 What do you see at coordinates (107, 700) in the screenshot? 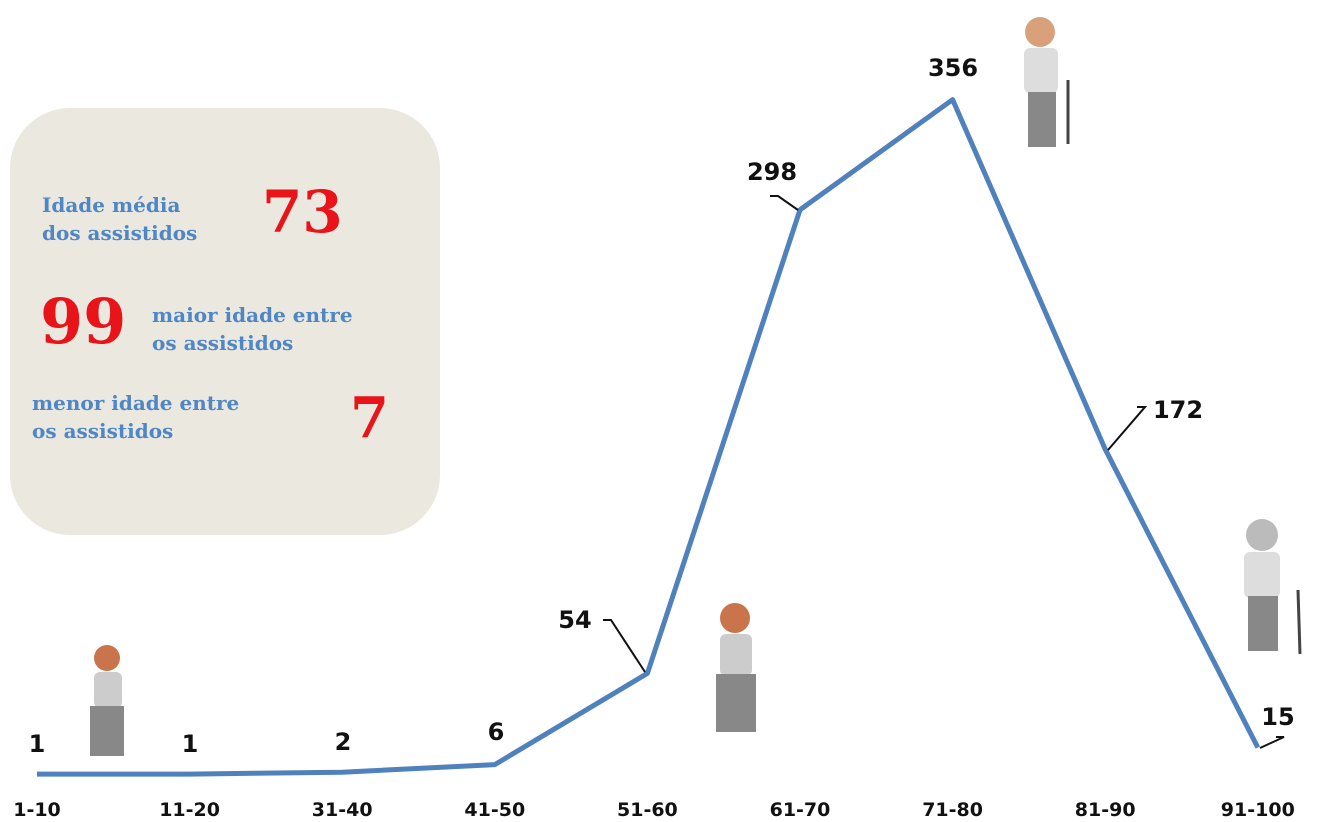
I see `figure-child` at bounding box center [107, 700].